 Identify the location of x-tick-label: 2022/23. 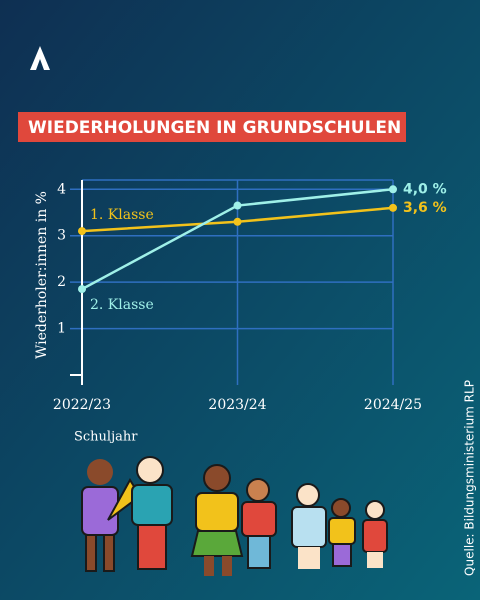
(82, 405).